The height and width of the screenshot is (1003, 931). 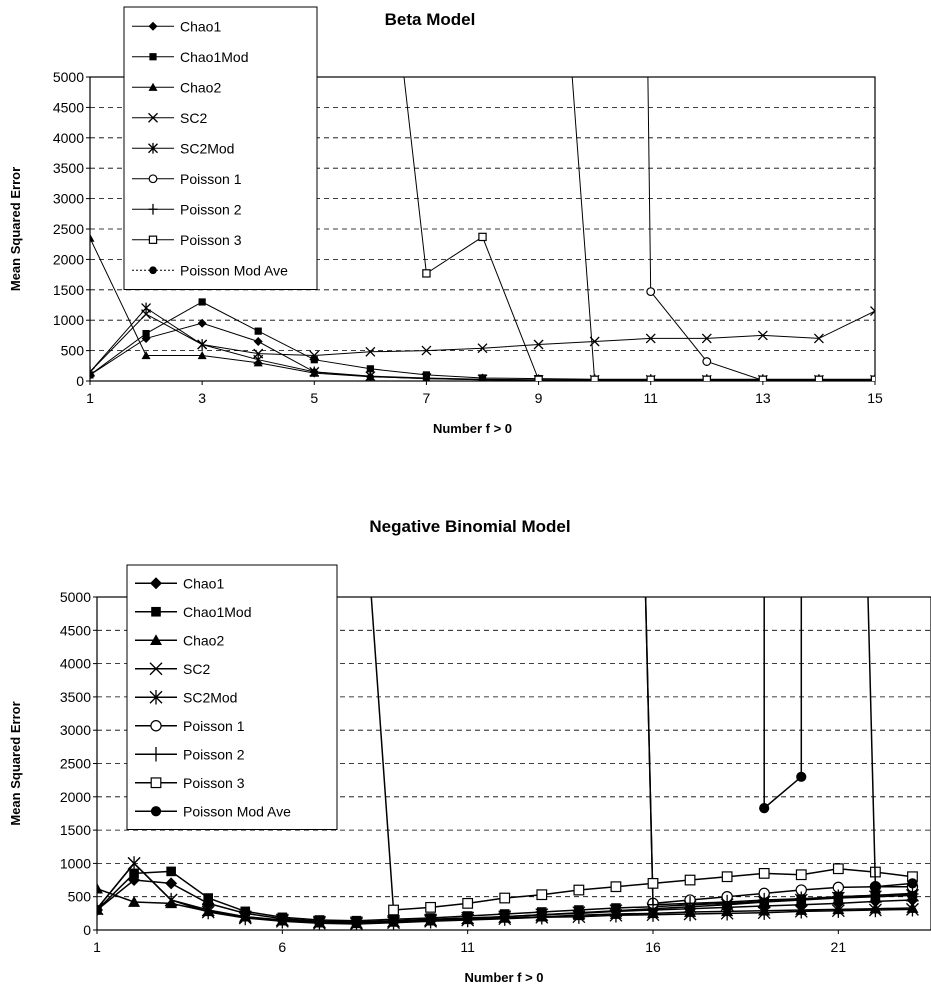 What do you see at coordinates (508, 893) in the screenshot?
I see `series-sc2mod` at bounding box center [508, 893].